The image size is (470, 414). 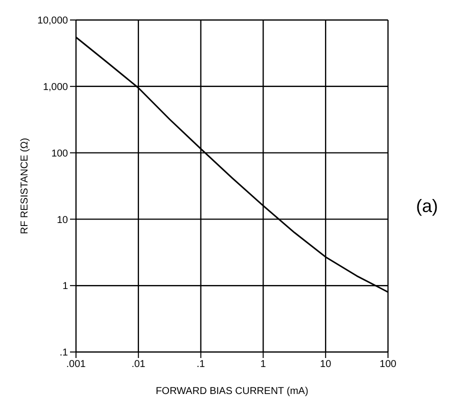 What do you see at coordinates (427, 206) in the screenshot?
I see `text: (a)` at bounding box center [427, 206].